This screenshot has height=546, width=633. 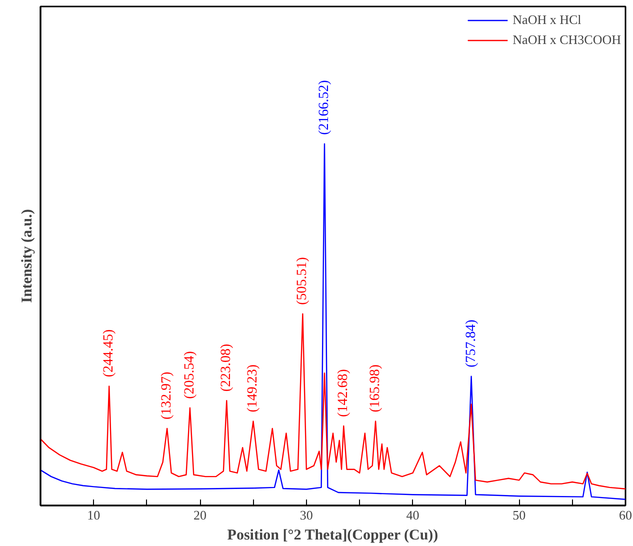 What do you see at coordinates (306, 515) in the screenshot?
I see `x-tick-label: 30` at bounding box center [306, 515].